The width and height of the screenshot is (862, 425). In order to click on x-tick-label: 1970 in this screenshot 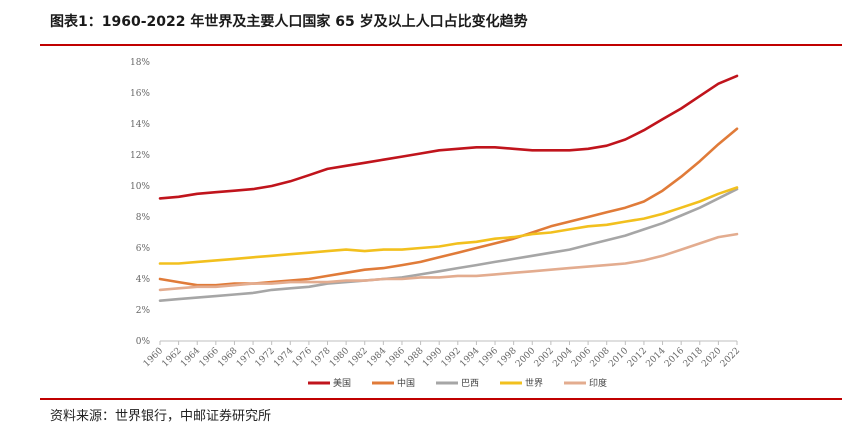, I will do `click(246, 357)`.